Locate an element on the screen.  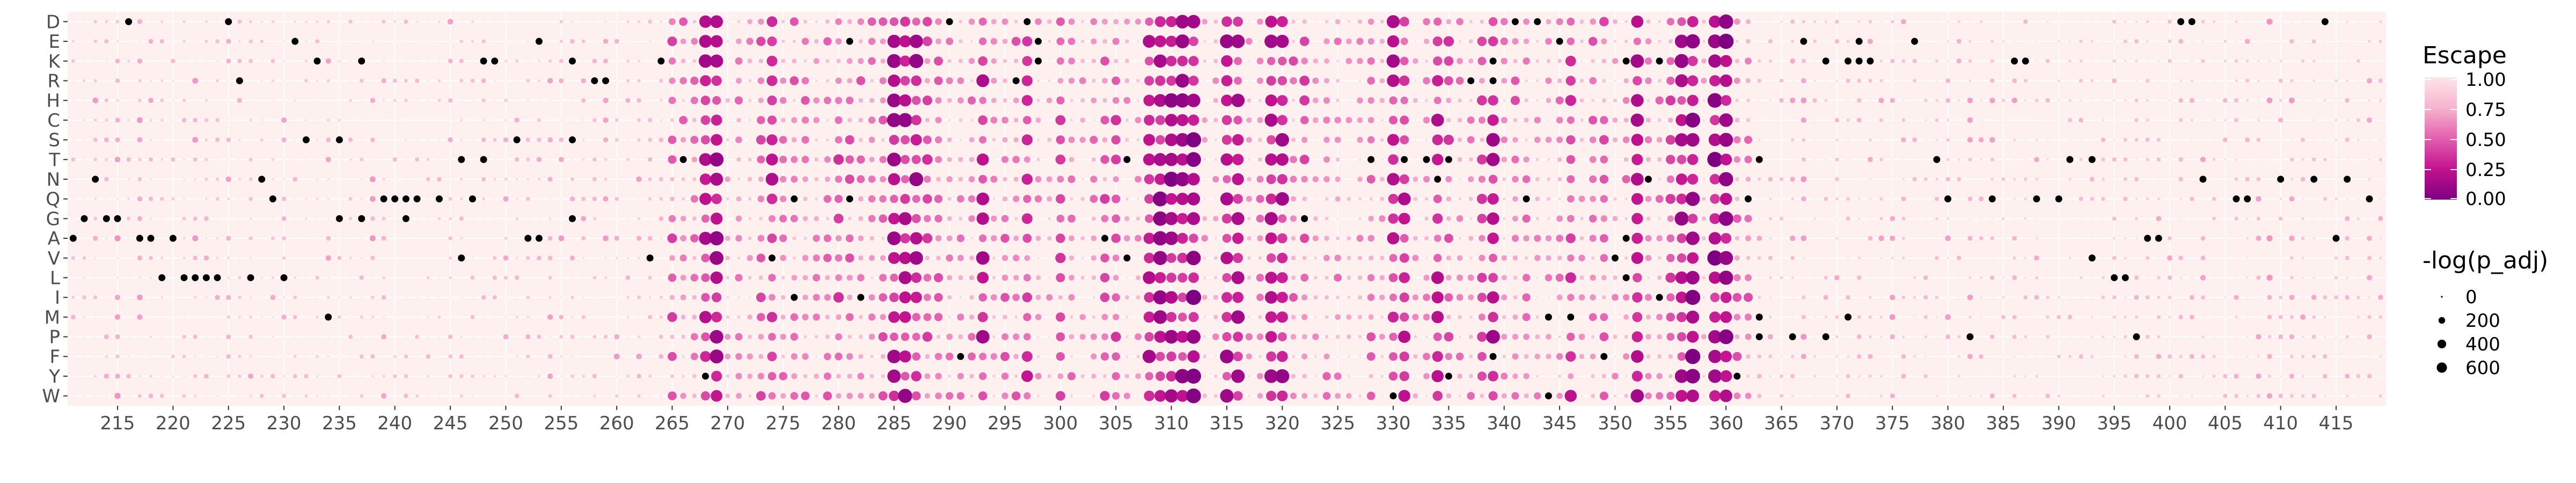
x-tick-label: 300 is located at coordinates (1060, 423).